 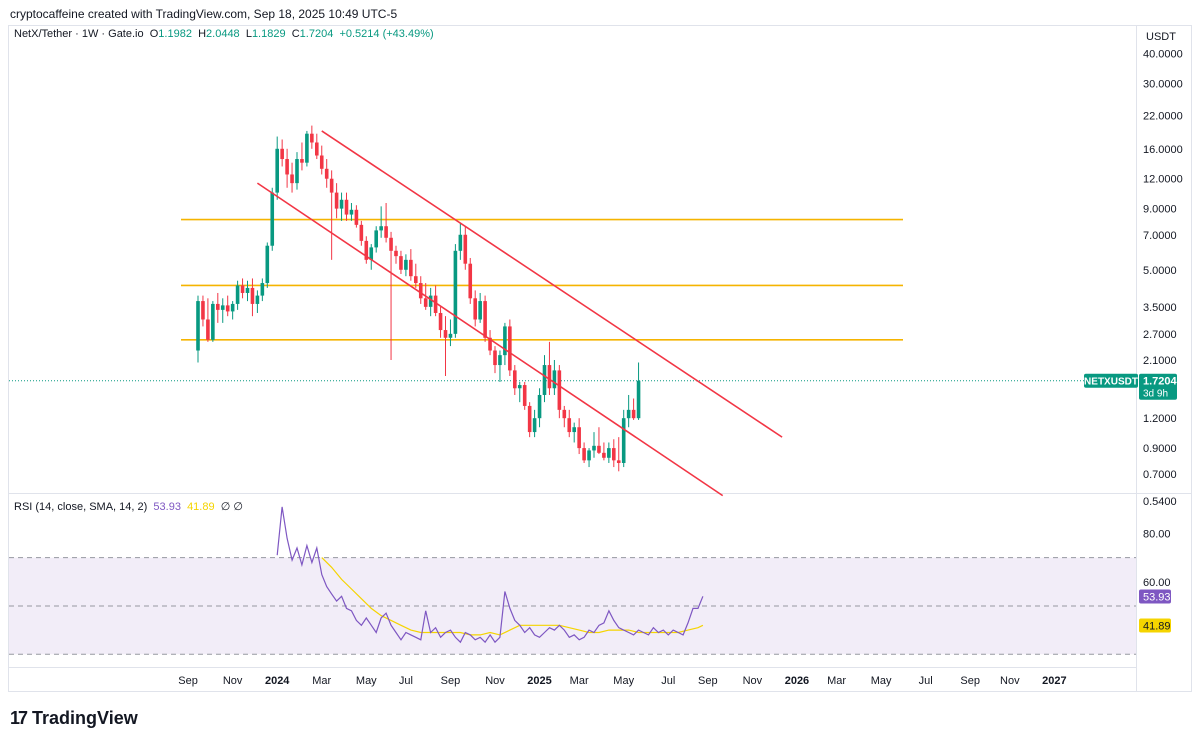 What do you see at coordinates (295, 34) in the screenshot?
I see `close-label: C` at bounding box center [295, 34].